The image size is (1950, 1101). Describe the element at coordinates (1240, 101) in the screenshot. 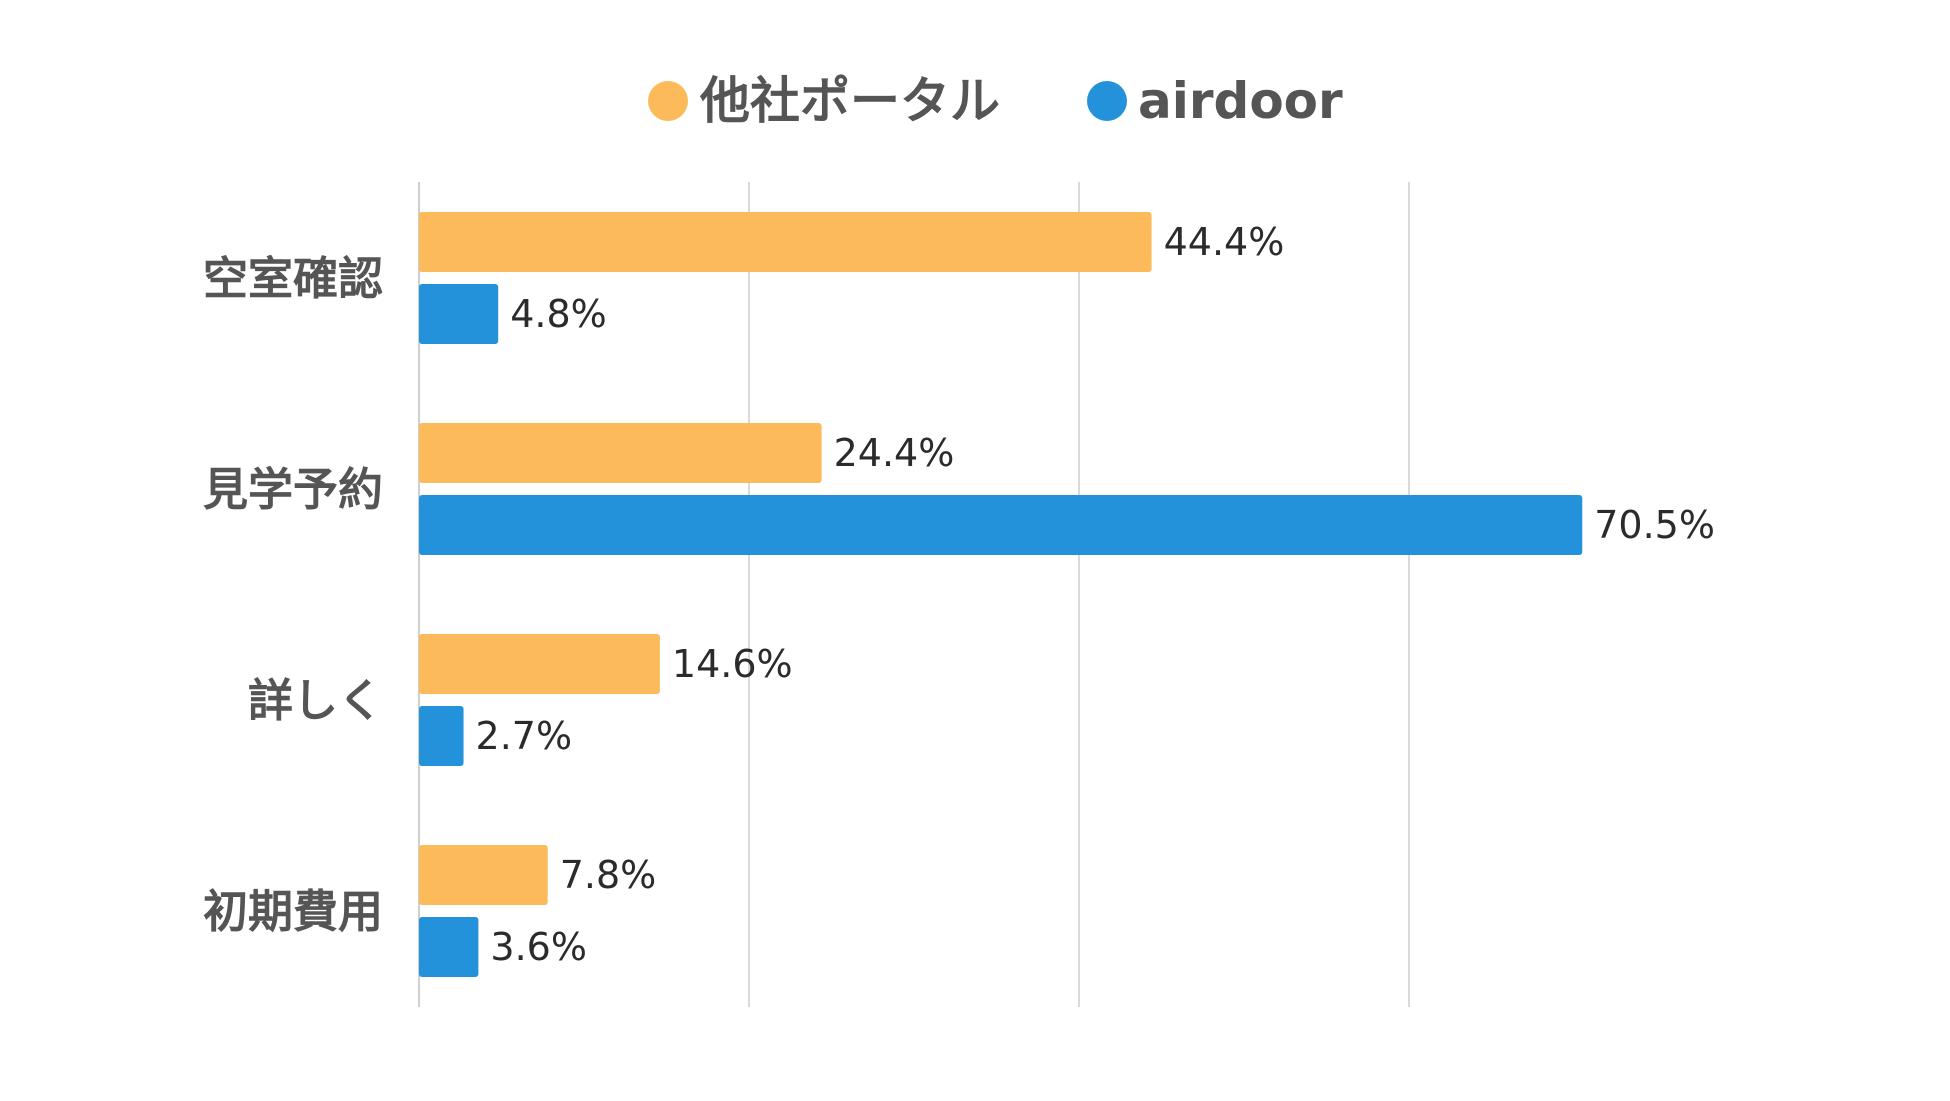

I see `legend-label-series-2: airdoor` at that location.